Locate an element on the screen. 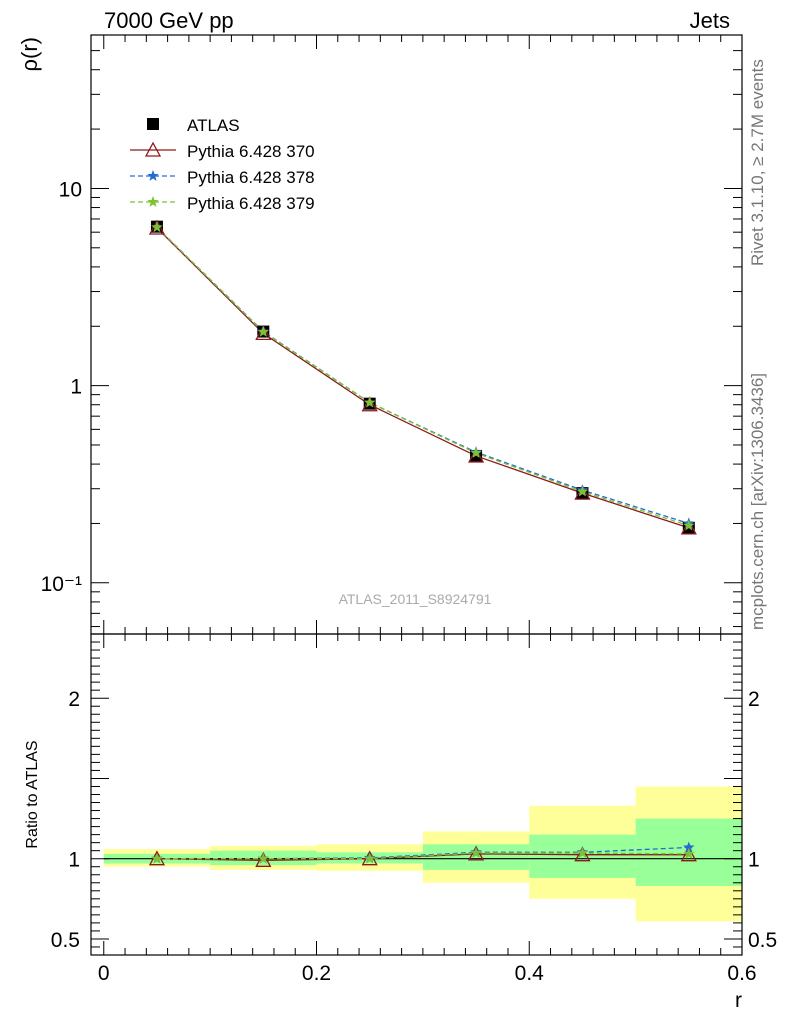  y-tick-label-right: 1 is located at coordinates (754, 860).